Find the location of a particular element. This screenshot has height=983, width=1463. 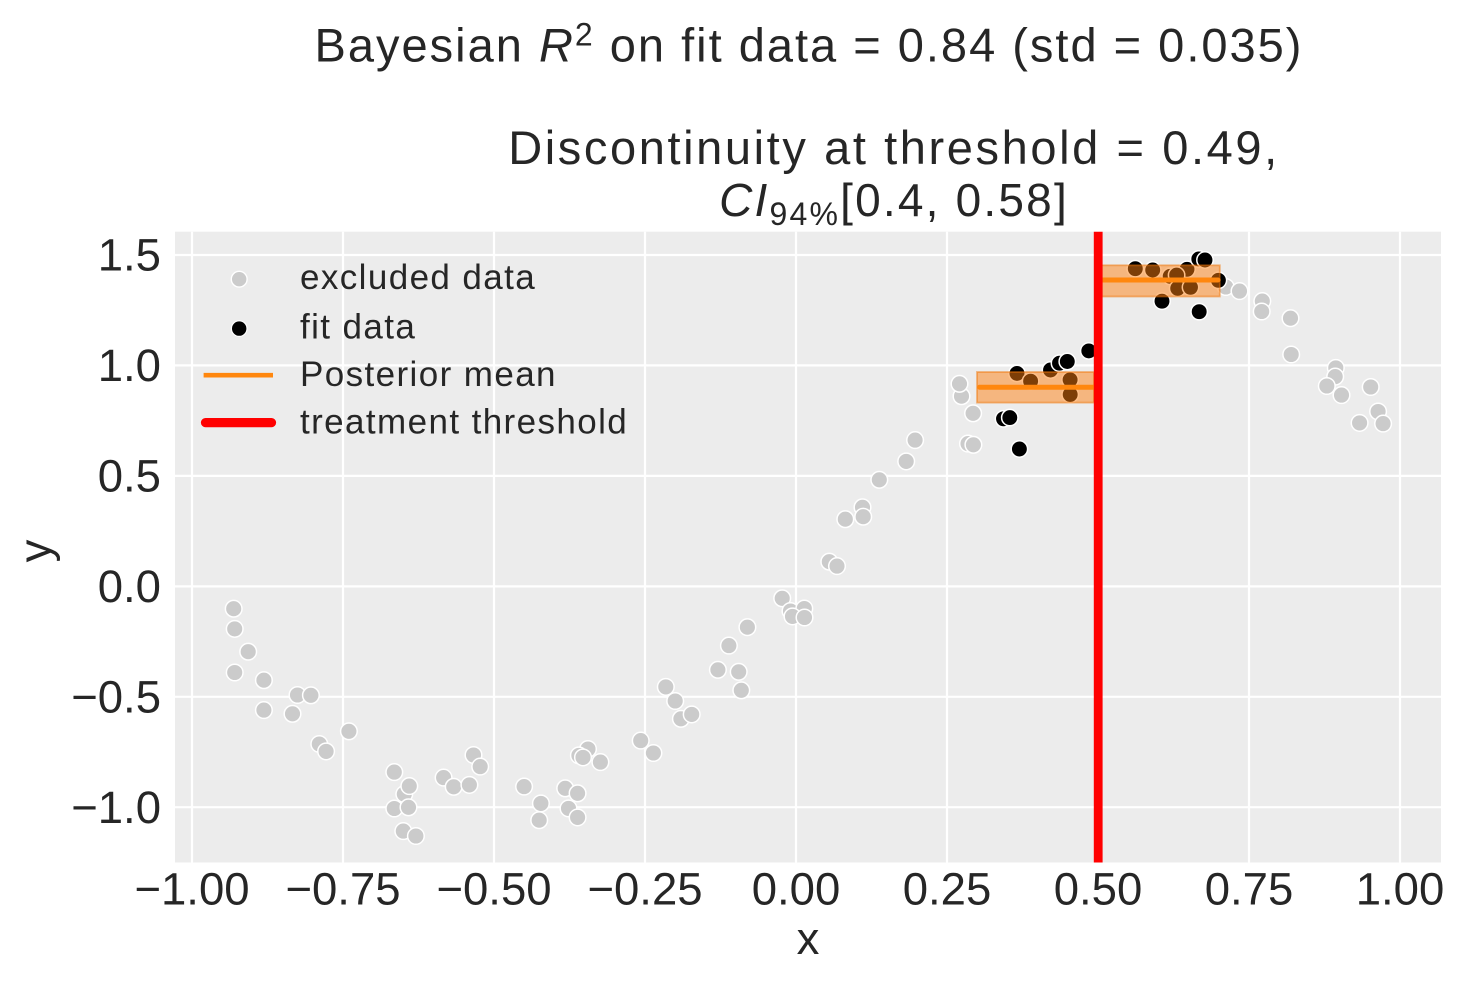

svg-text: 0.00 is located at coordinates (796, 888).